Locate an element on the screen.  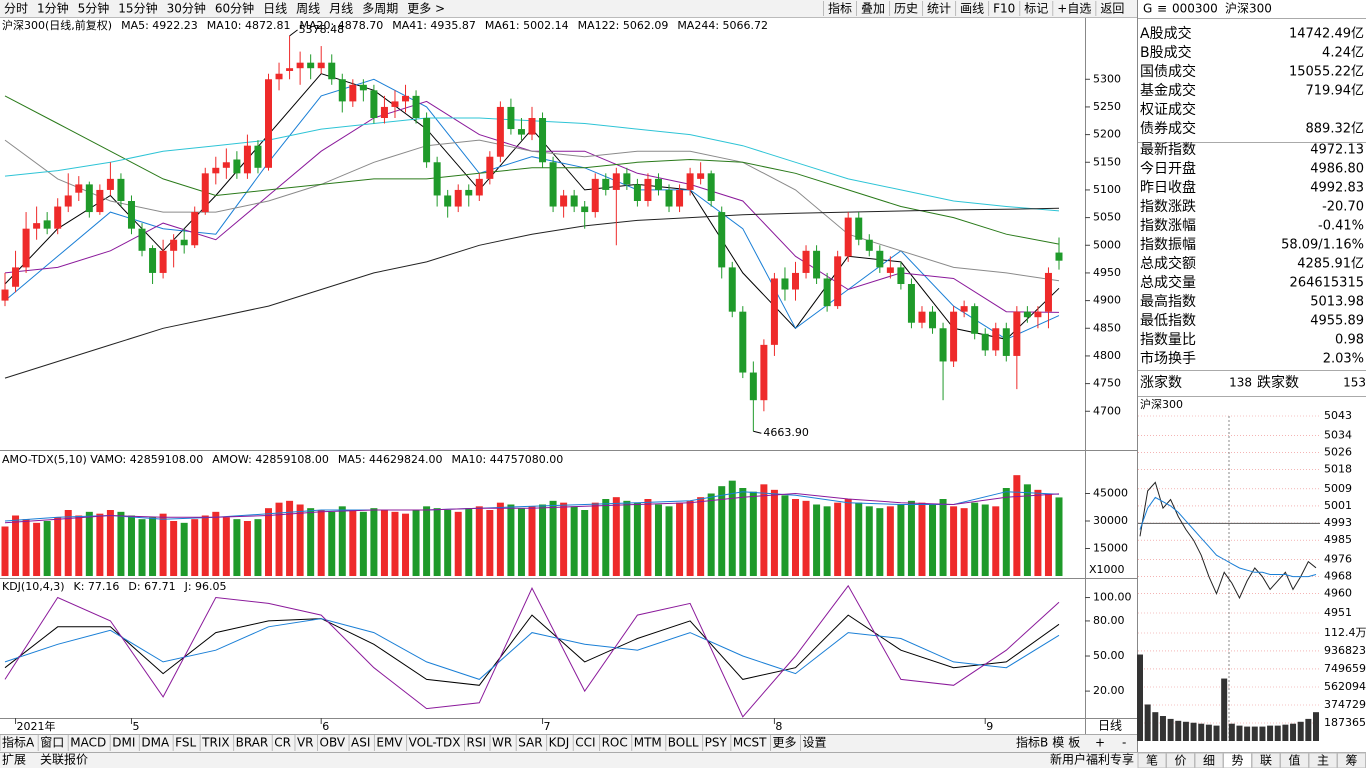
period-tab: 1分钟 is located at coordinates (53, 8).